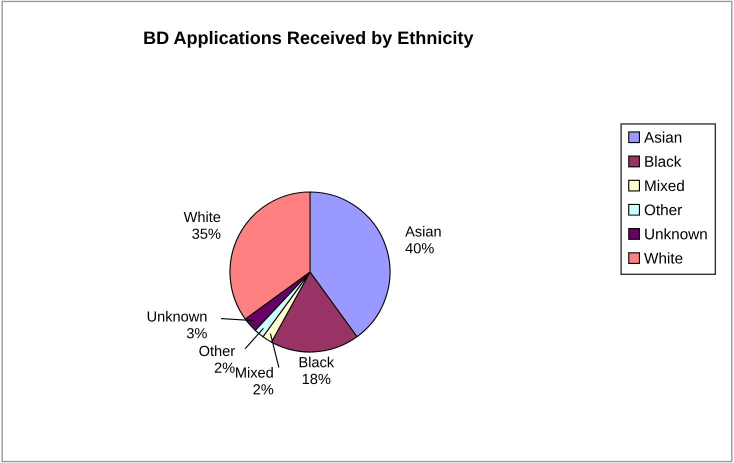 This screenshot has width=734, height=463. What do you see at coordinates (254, 372) in the screenshot?
I see `slice-label: Mixed` at bounding box center [254, 372].